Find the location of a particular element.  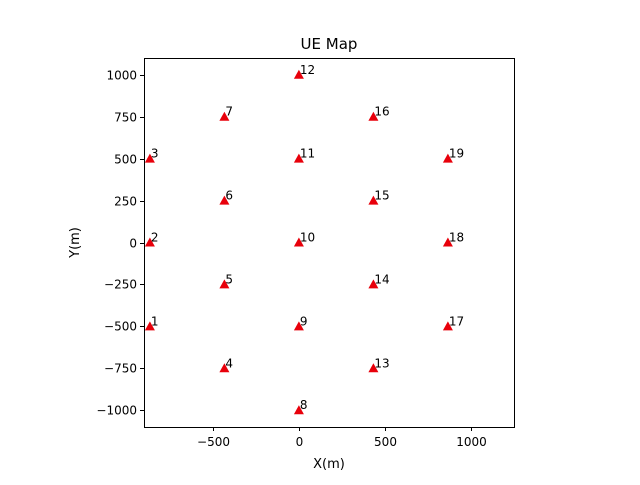

chart-title: UE Map is located at coordinates (329, 44).